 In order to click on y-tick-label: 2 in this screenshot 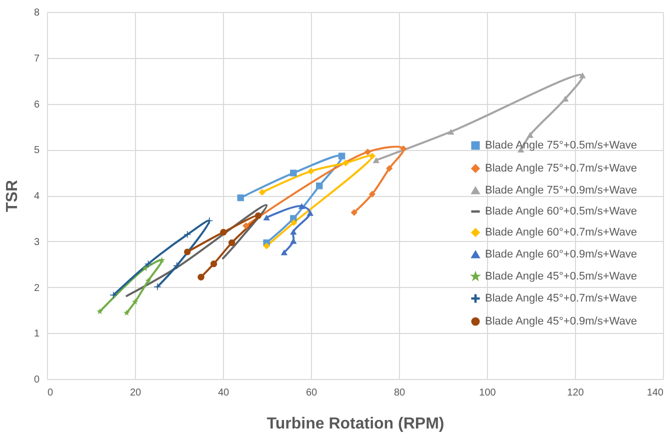, I will do `click(37, 288)`.